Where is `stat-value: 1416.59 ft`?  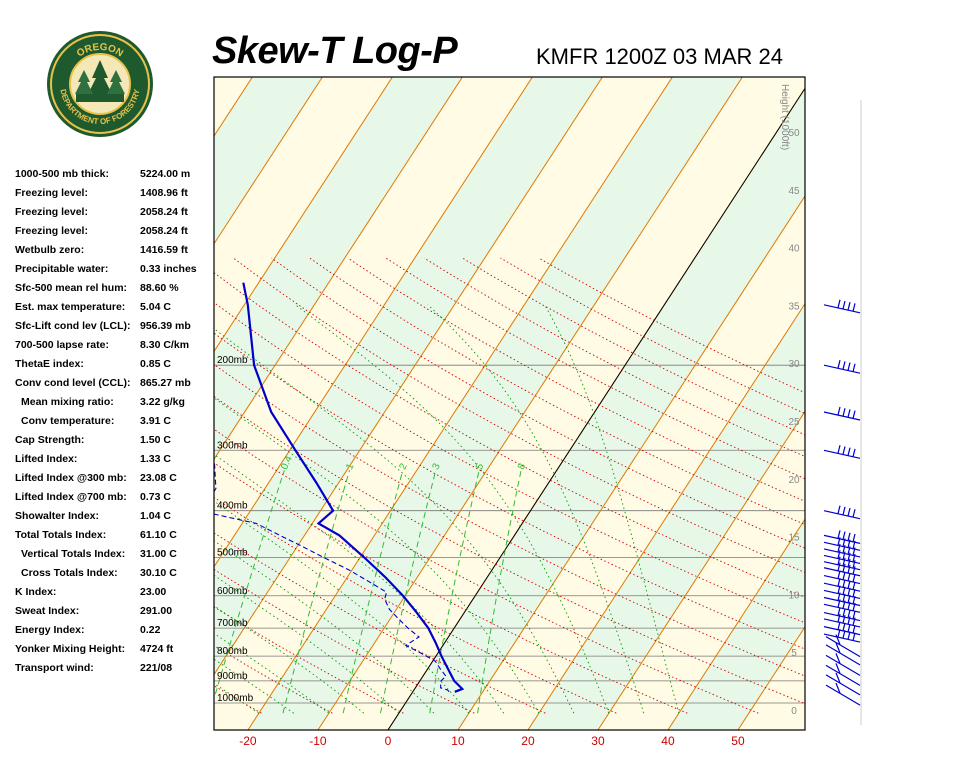
stat-value: 1416.59 ft is located at coordinates (164, 250).